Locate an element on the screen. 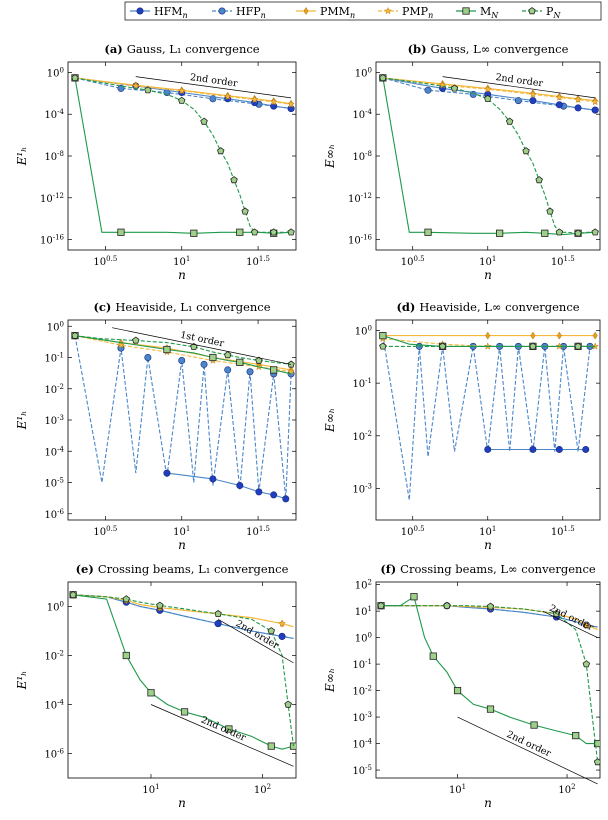  series-mn-e is located at coordinates (183, 672).